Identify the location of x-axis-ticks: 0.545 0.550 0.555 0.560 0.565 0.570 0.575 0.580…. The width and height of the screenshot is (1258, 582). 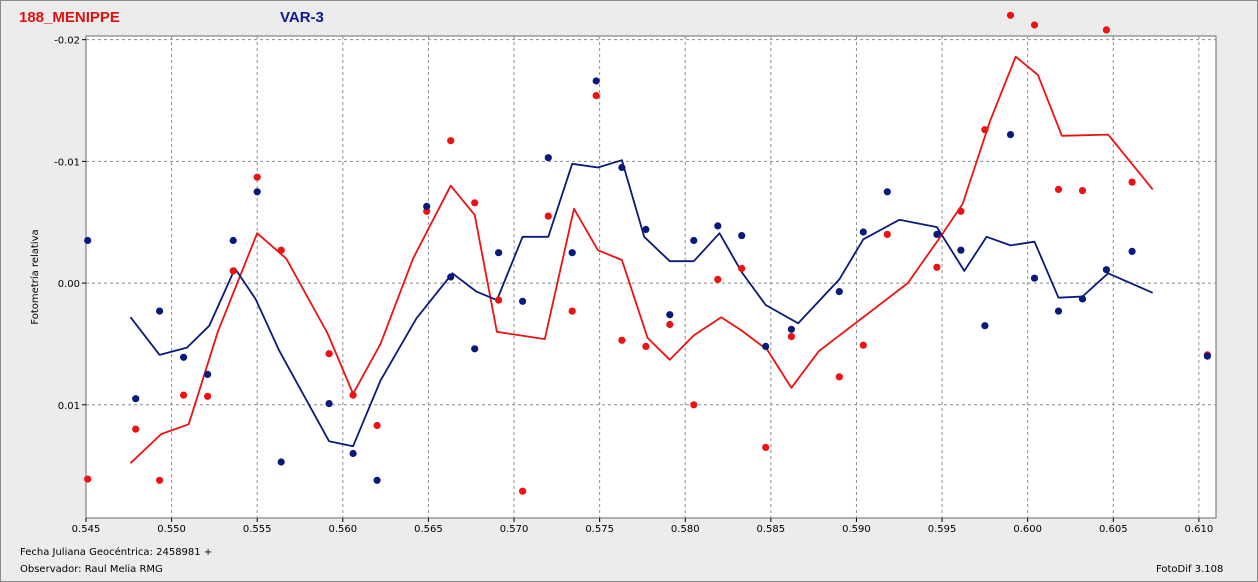
(643, 526).